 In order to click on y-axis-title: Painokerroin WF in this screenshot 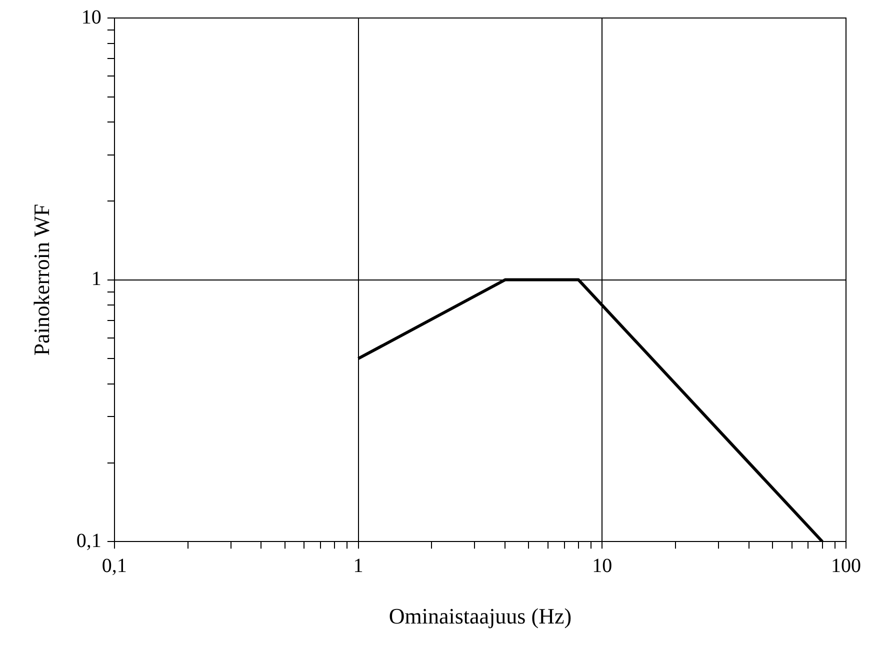, I will do `click(41, 280)`.